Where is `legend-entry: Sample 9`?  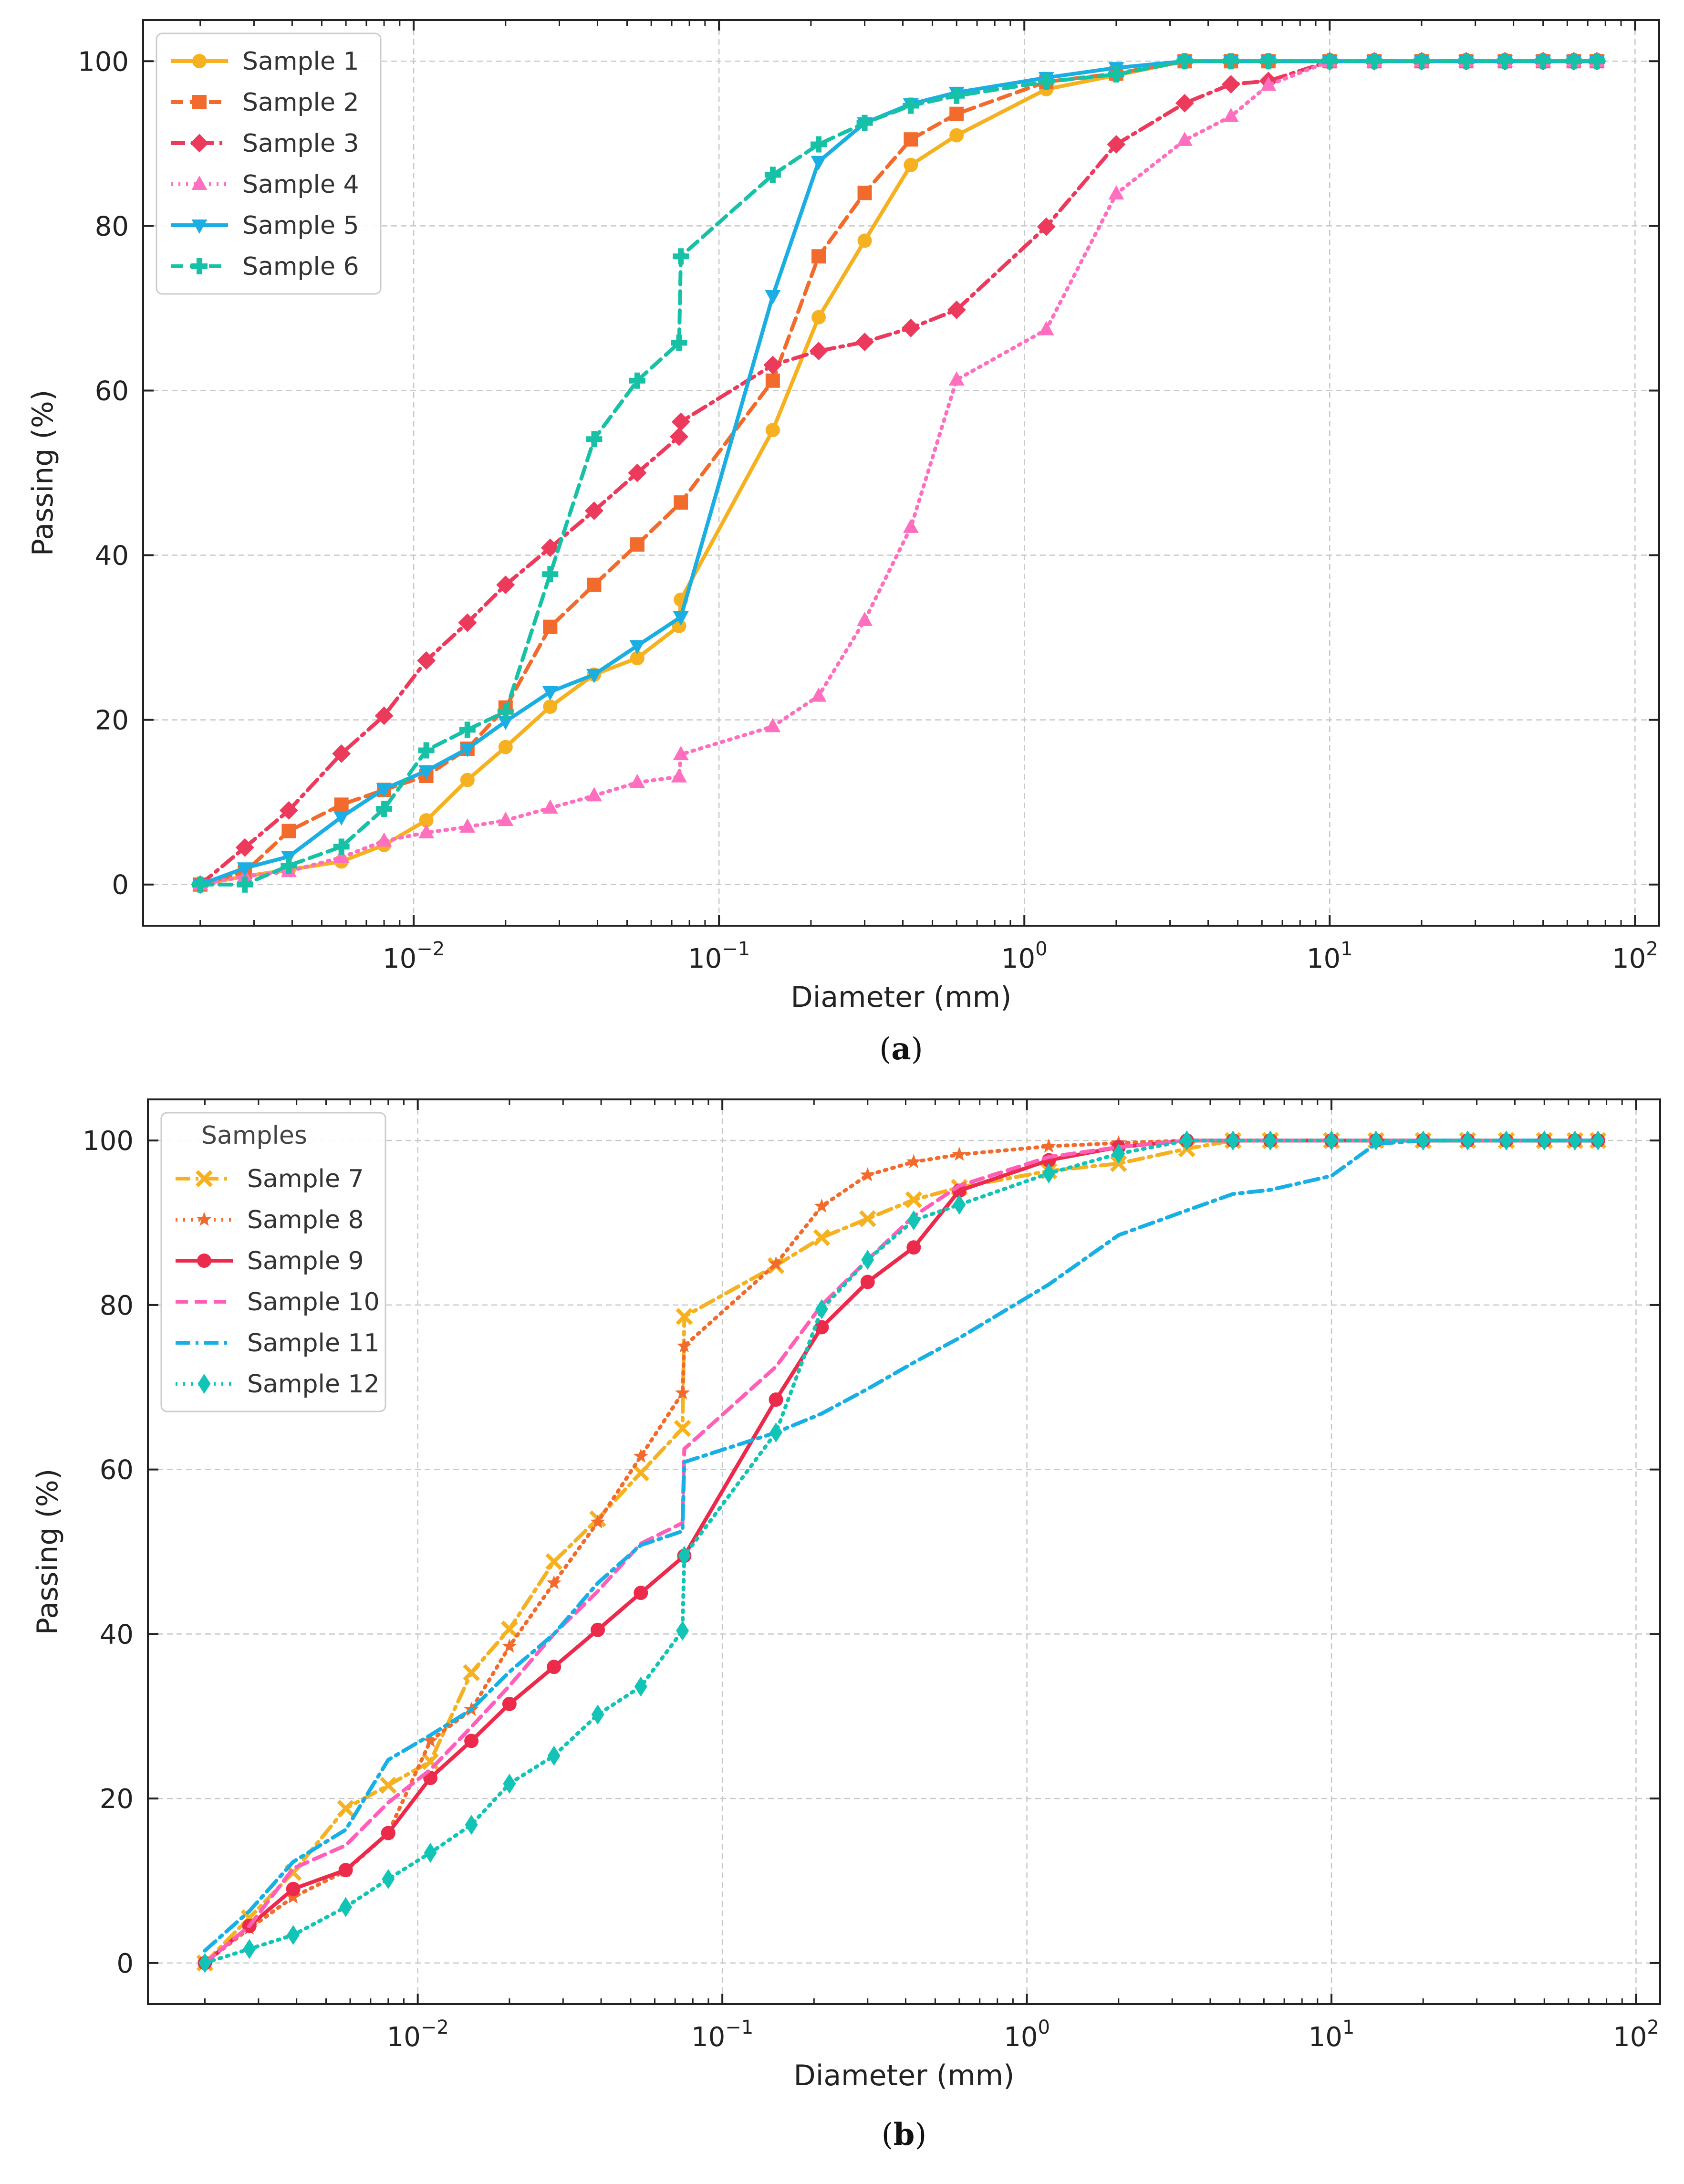 legend-entry: Sample 9 is located at coordinates (270, 1261).